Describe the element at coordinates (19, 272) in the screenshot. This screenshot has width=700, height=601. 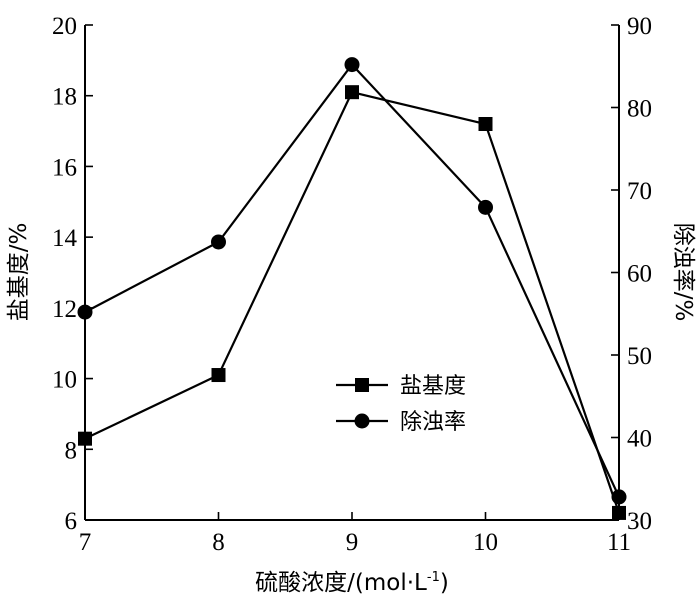
I see `left-y-axis-title: 盐基度/%` at that location.